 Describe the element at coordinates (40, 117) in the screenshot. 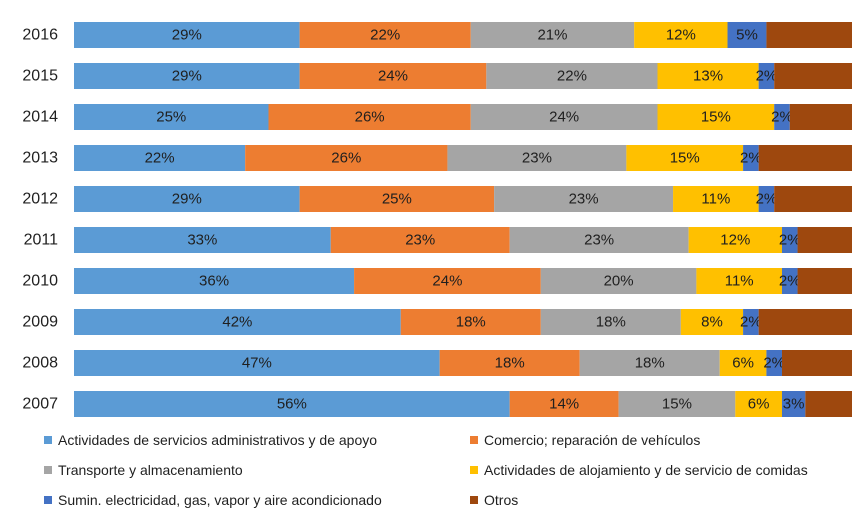

I see `y-tick-label: 2014` at that location.